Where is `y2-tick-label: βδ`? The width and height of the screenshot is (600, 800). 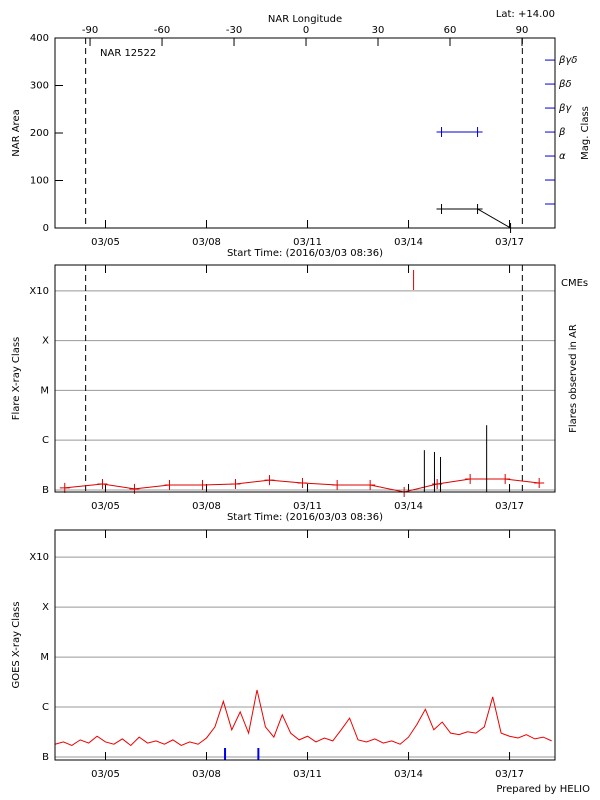
y2-tick-label: βδ is located at coordinates (565, 84).